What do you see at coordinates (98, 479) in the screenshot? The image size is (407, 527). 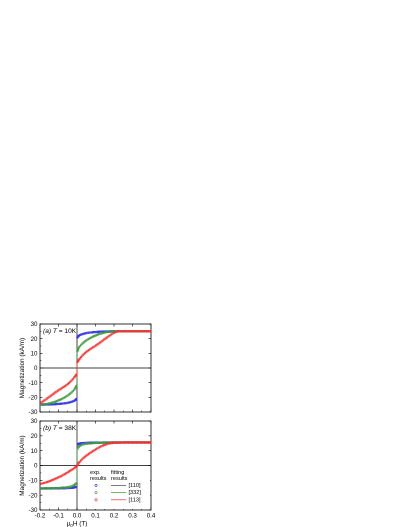 I see `legend-col1-title: results` at bounding box center [98, 479].